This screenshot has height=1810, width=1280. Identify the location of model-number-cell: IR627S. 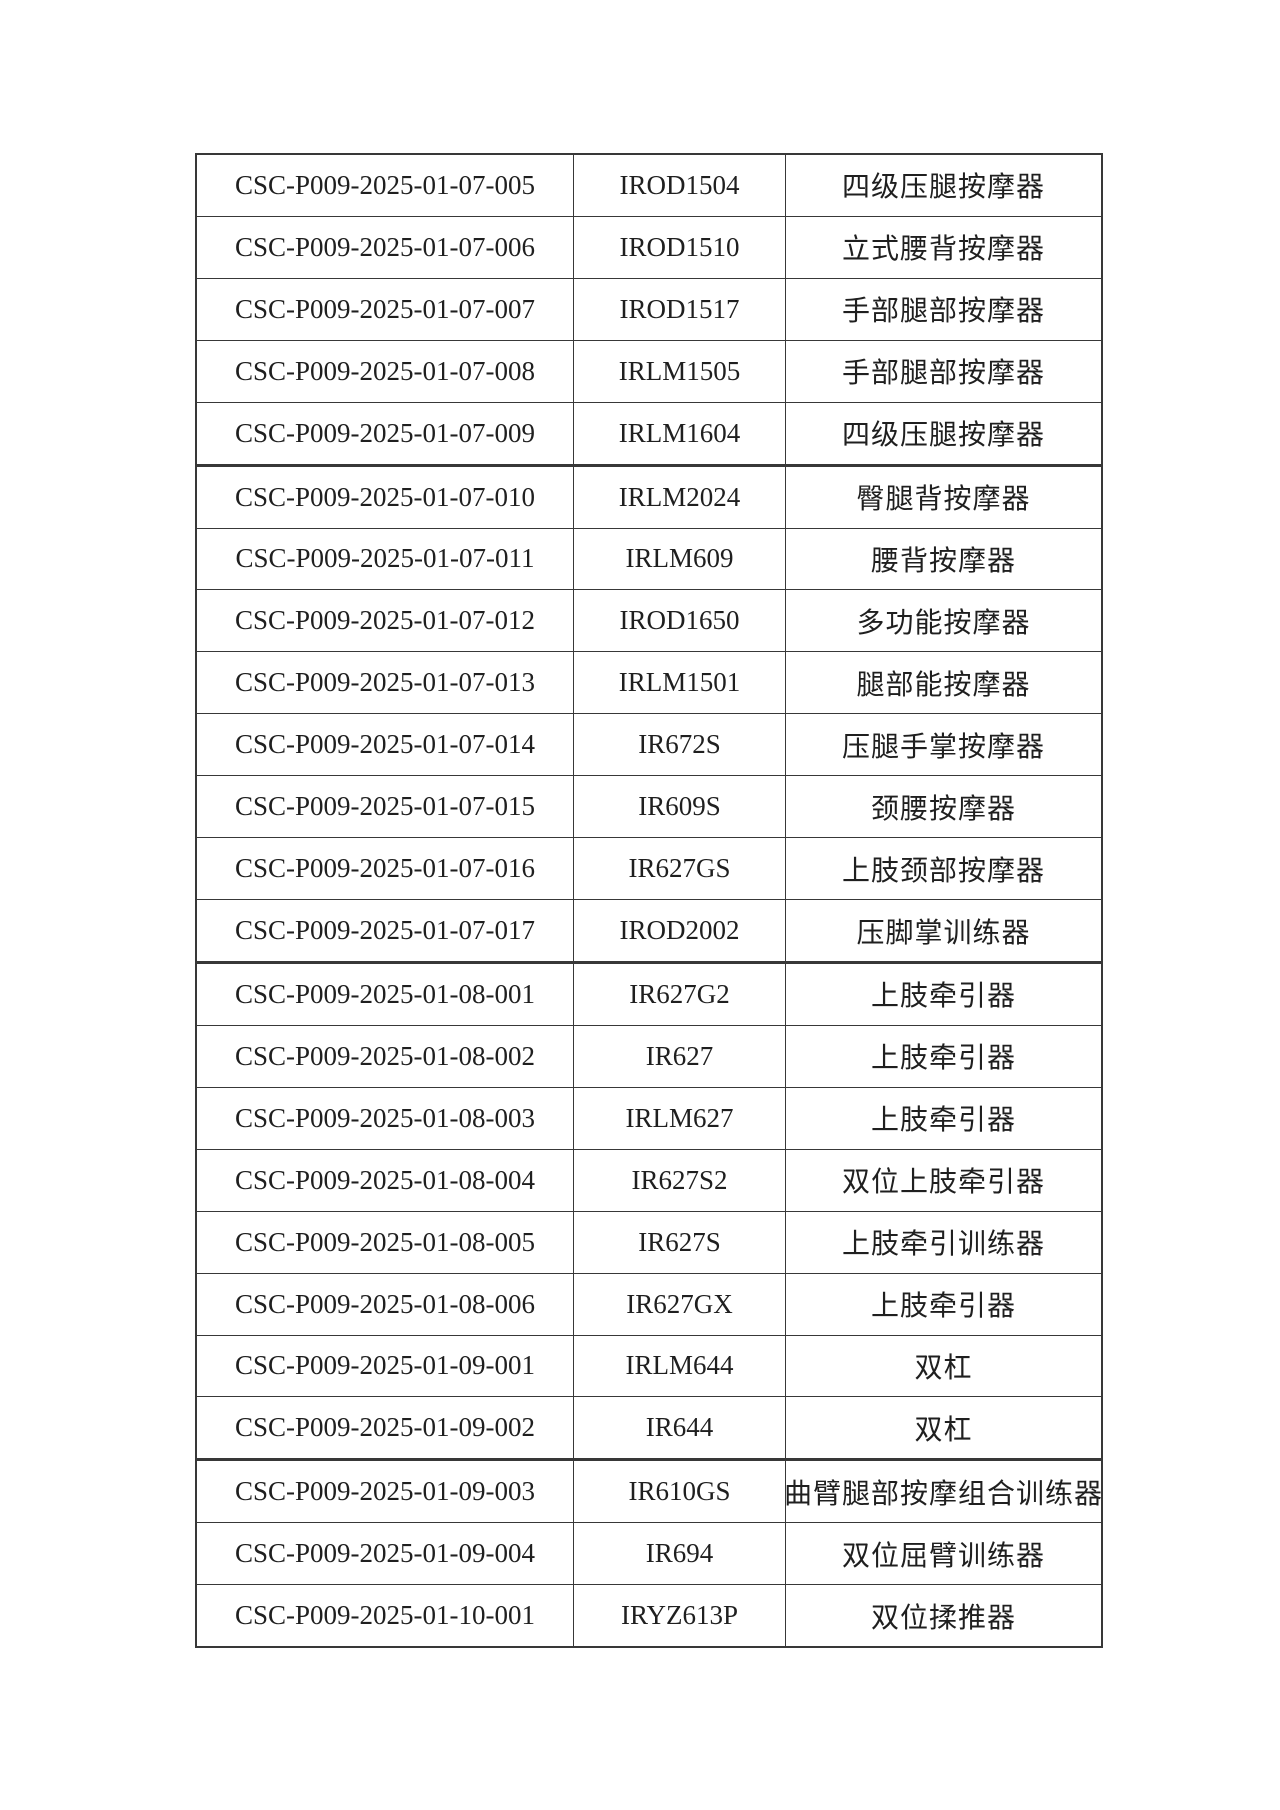
(680, 1242).